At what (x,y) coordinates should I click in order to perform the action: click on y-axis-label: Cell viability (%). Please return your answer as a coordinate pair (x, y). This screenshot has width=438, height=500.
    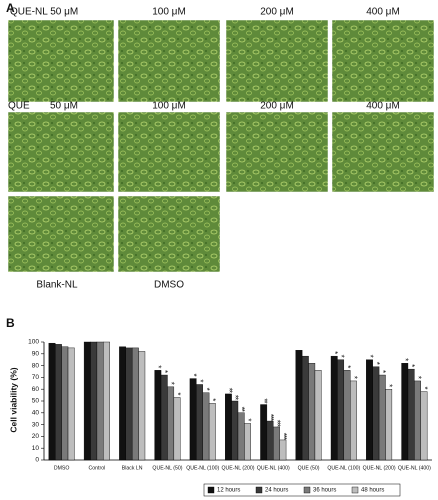
    Looking at the image, I should click on (13, 399).